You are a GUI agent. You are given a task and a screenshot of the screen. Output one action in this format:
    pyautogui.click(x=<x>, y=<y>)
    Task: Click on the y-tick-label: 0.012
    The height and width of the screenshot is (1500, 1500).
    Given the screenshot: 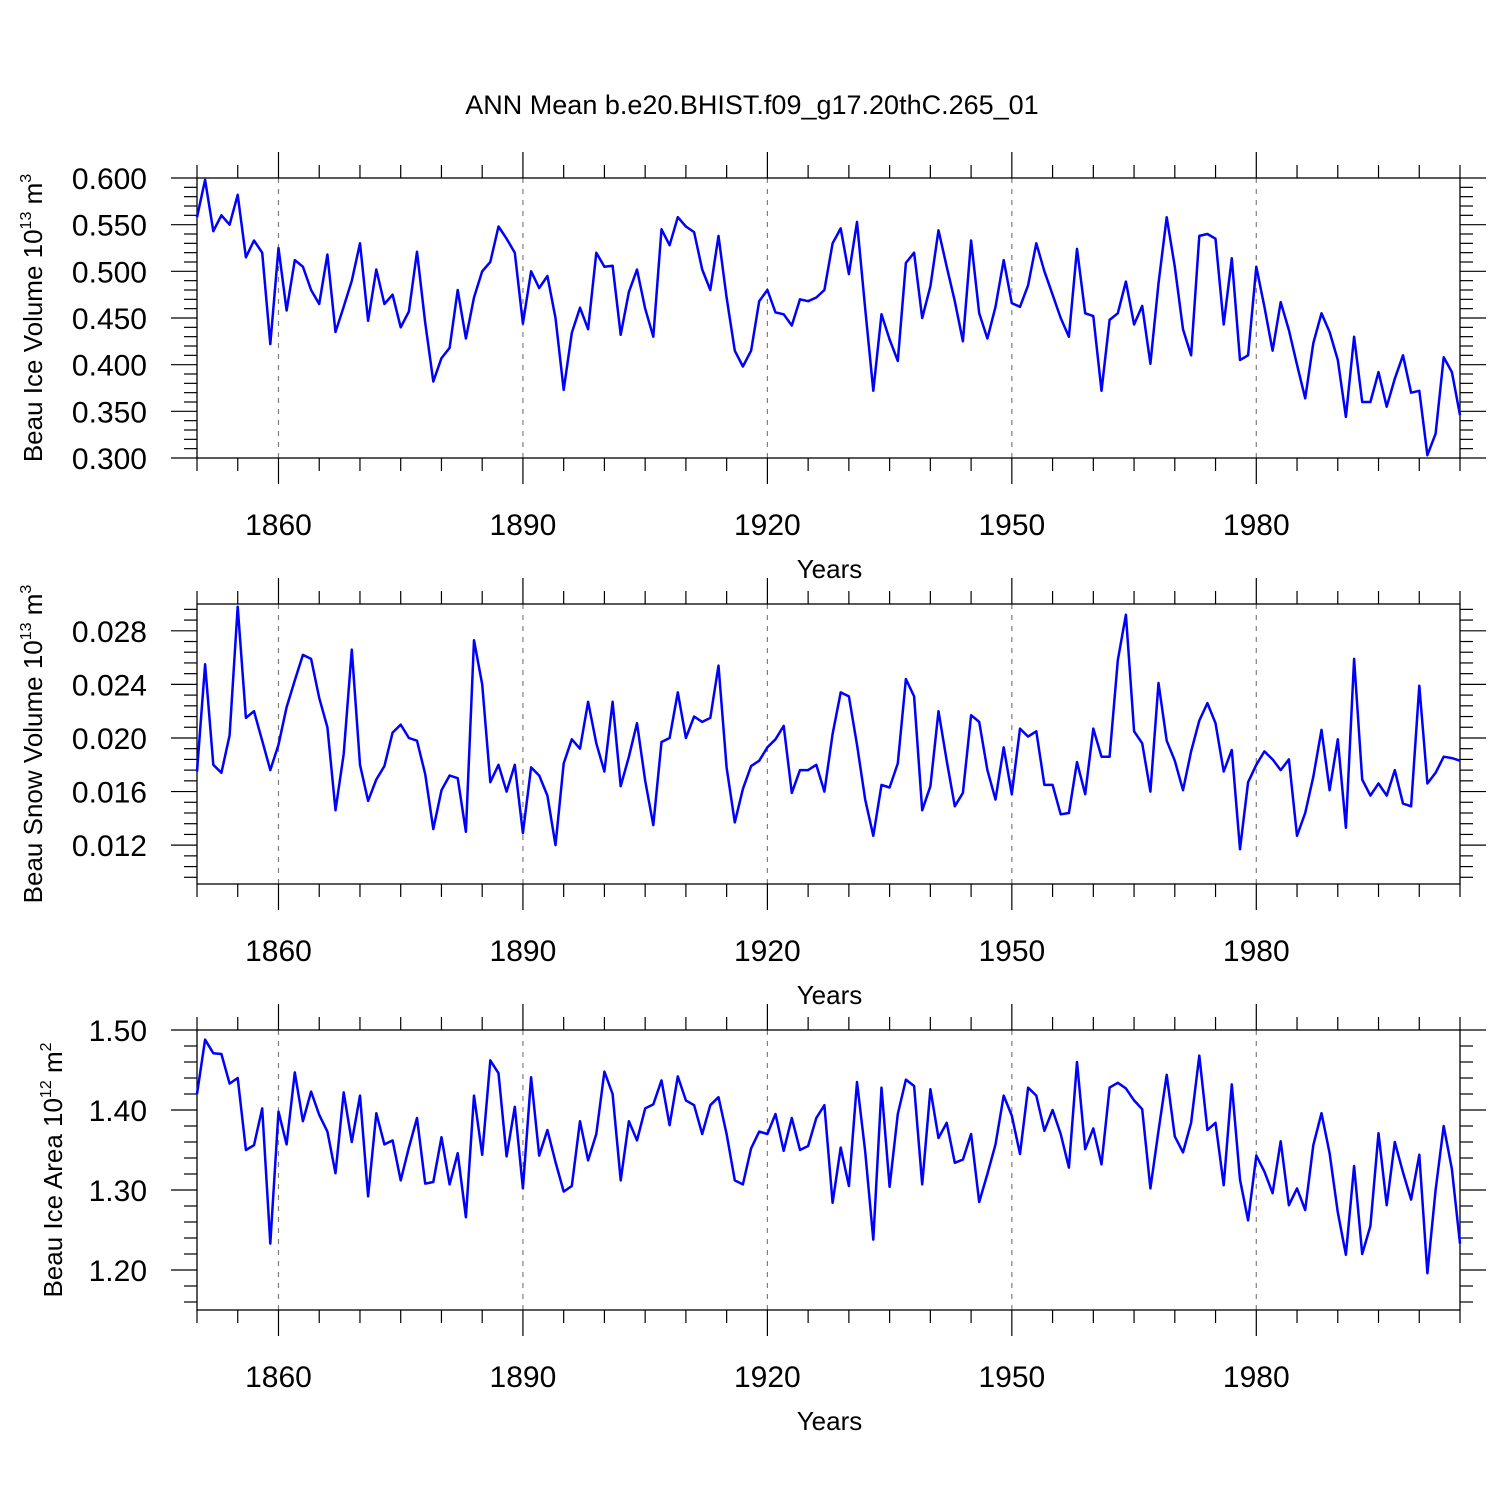 What is the action you would take?
    pyautogui.click(x=109, y=846)
    